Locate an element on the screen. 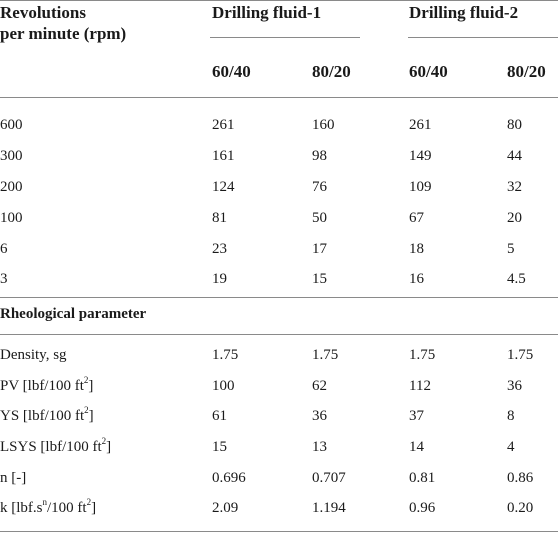 Image resolution: width=558 pixels, height=535 pixels. cell: 67 is located at coordinates (416, 218).